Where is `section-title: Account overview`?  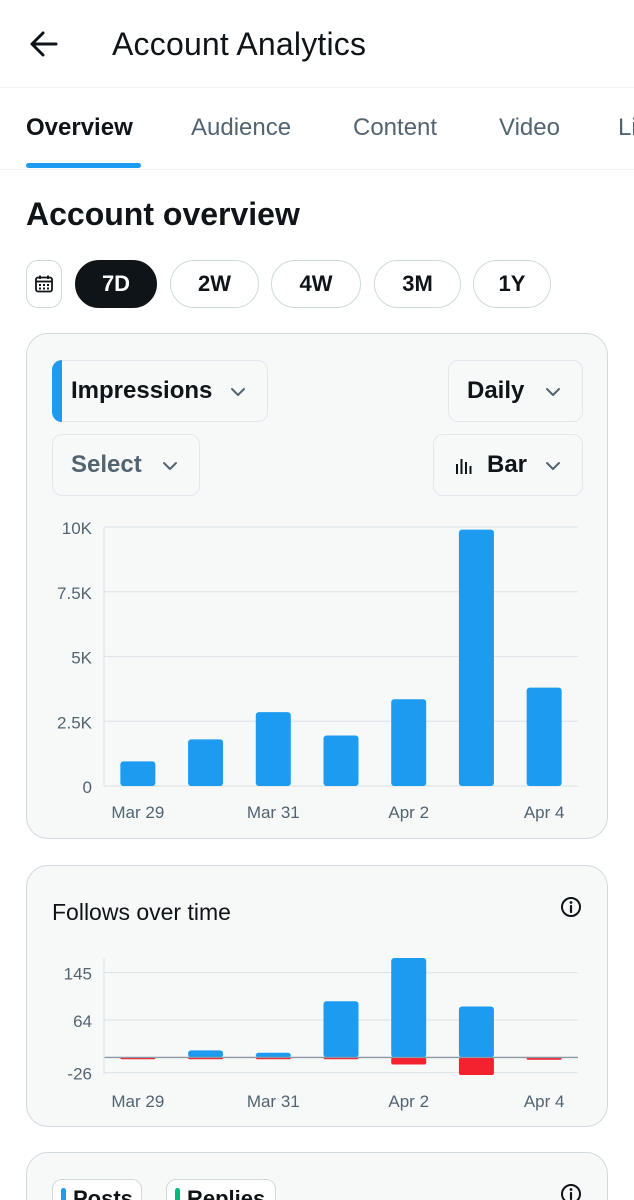 section-title: Account overview is located at coordinates (163, 214).